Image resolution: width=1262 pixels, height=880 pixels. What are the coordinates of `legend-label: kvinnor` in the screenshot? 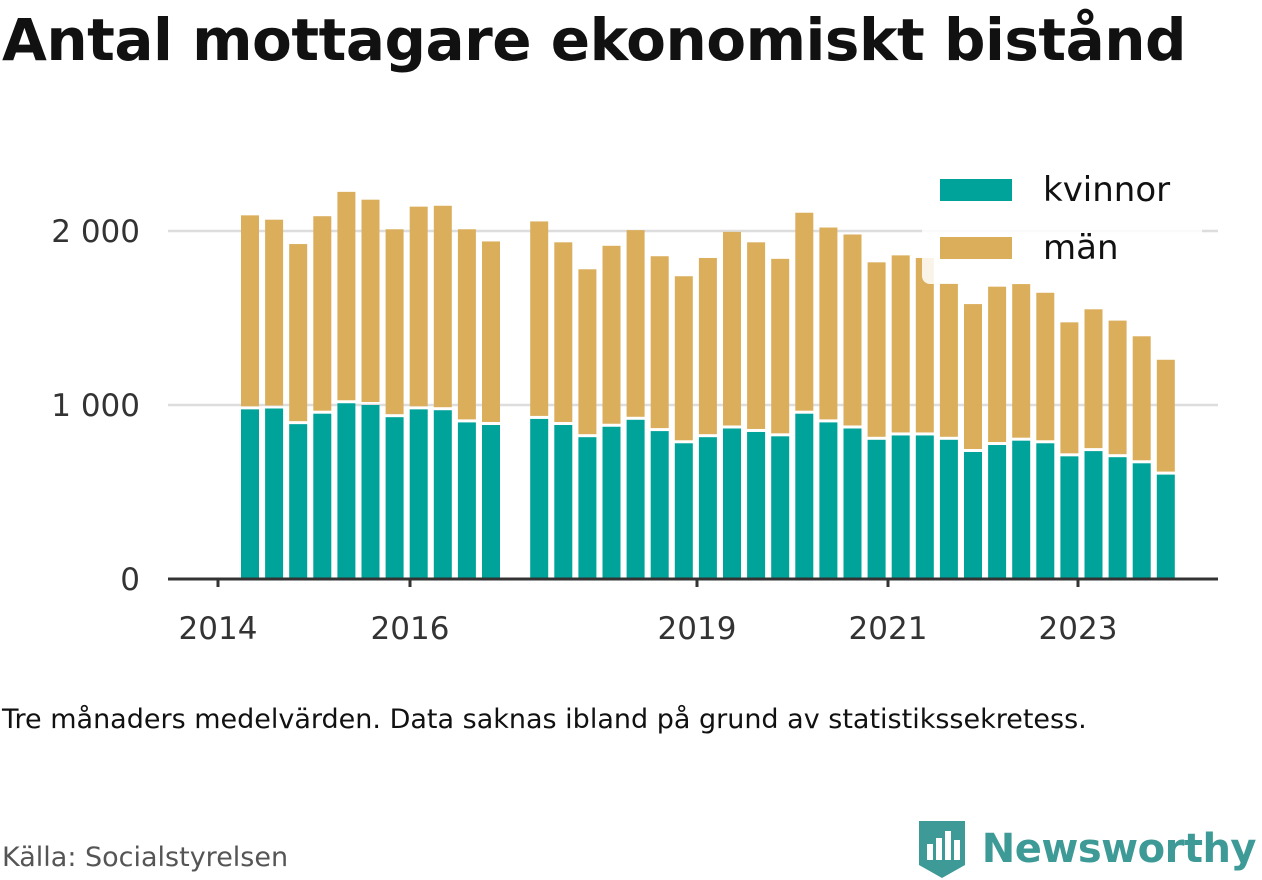 It's located at (1106, 190).